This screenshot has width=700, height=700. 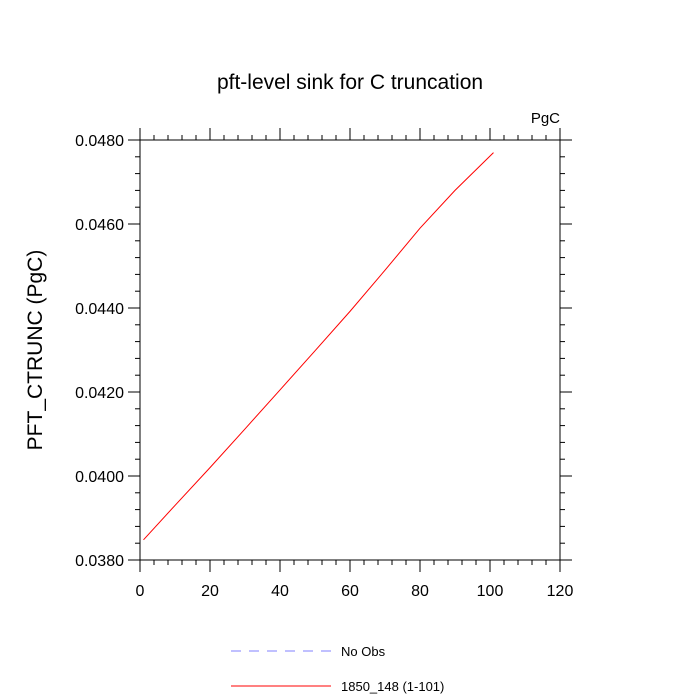 I want to click on y-tick-label: 0.0460, so click(x=99, y=225).